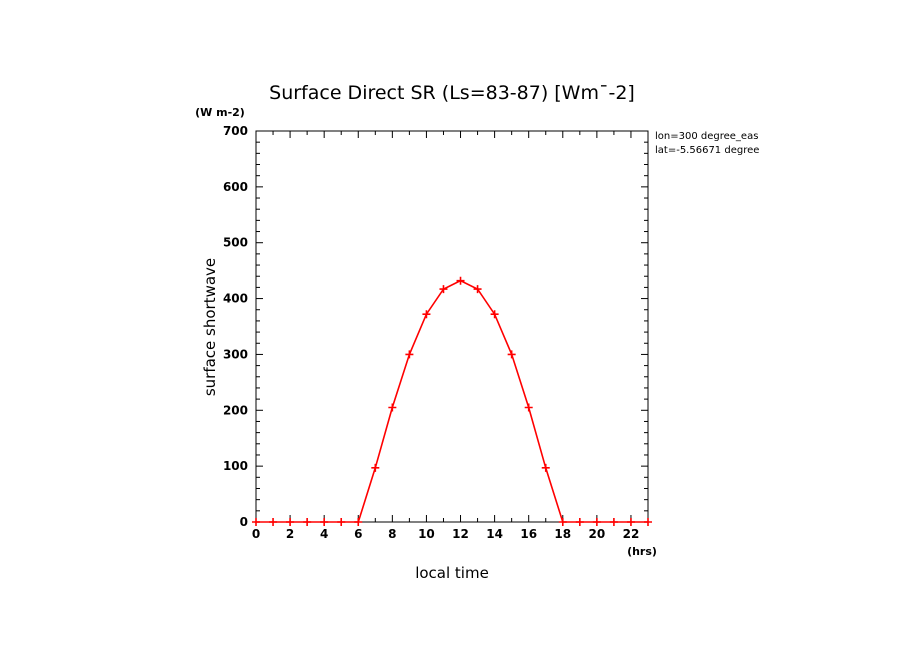  Describe the element at coordinates (426, 534) in the screenshot. I see `x-tick-label: 10` at that location.